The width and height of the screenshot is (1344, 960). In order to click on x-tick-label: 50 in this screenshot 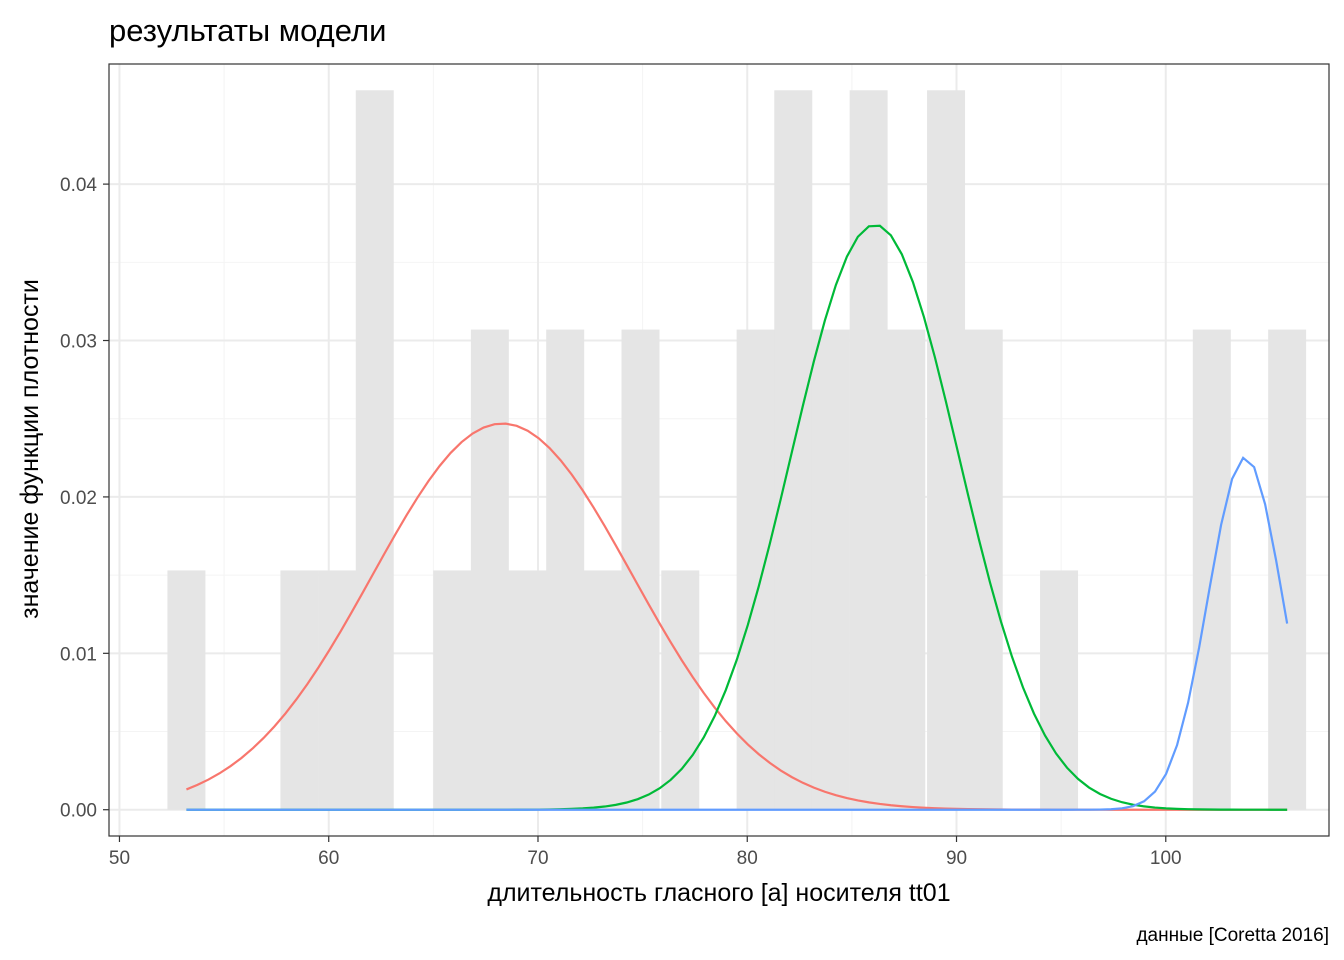, I will do `click(119, 858)`.